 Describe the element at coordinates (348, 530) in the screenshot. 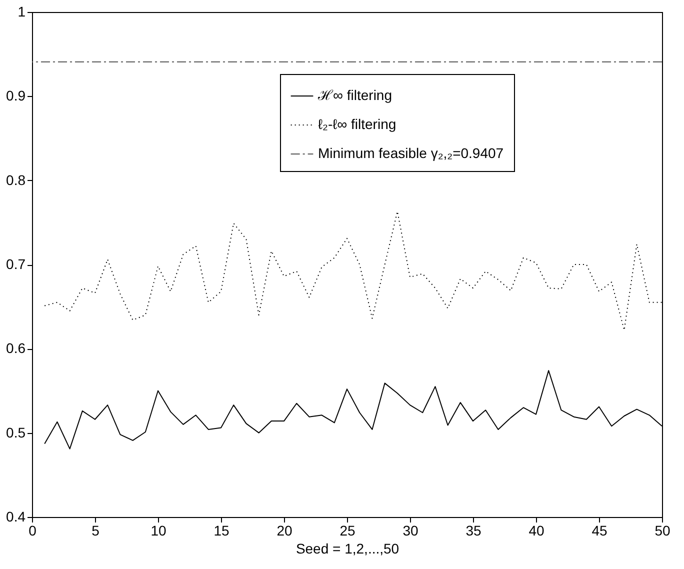

I see `x-tick-label: 25` at that location.